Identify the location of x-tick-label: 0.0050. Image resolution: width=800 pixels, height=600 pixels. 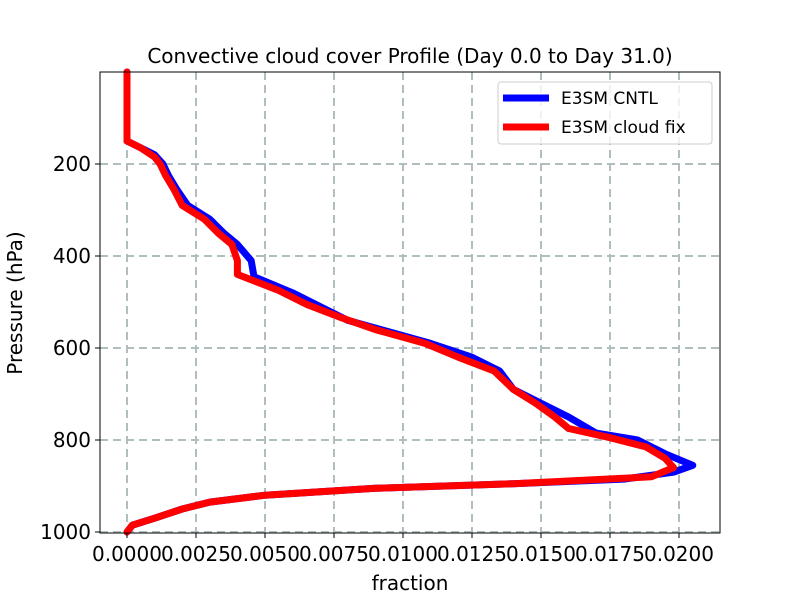
(265, 554).